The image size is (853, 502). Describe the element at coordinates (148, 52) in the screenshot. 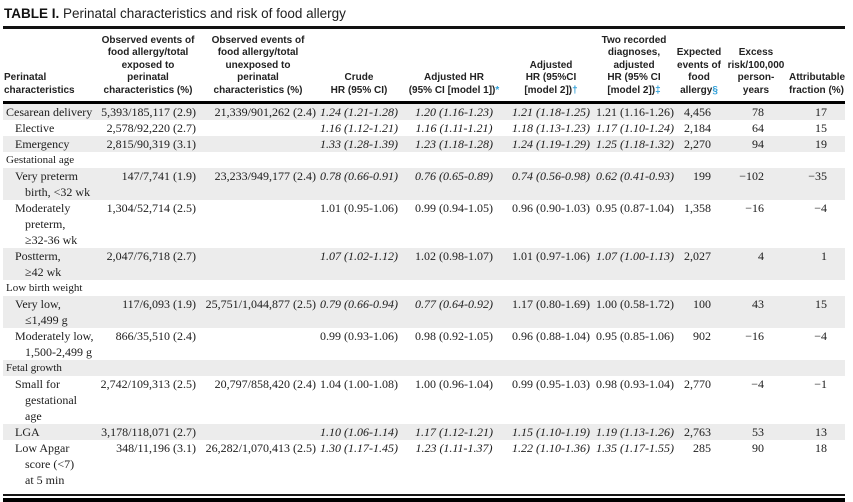

I see `header-line: food allergy/total` at that location.